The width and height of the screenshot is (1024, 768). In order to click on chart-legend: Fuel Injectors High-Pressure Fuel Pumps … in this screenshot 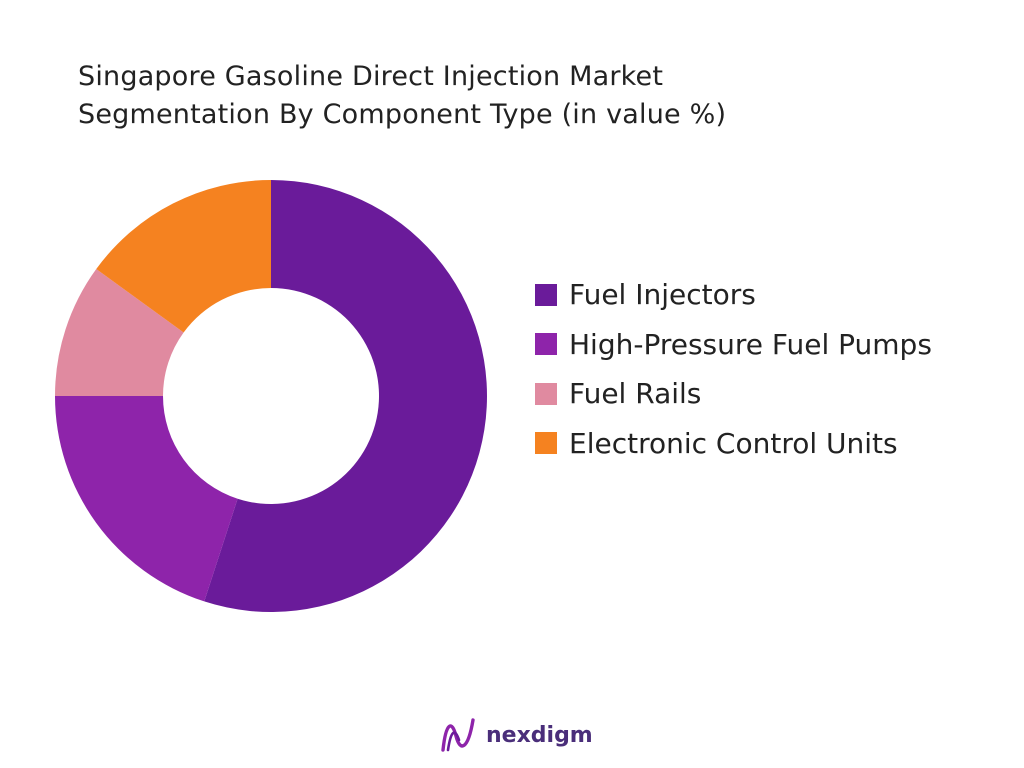, I will do `click(733, 369)`.